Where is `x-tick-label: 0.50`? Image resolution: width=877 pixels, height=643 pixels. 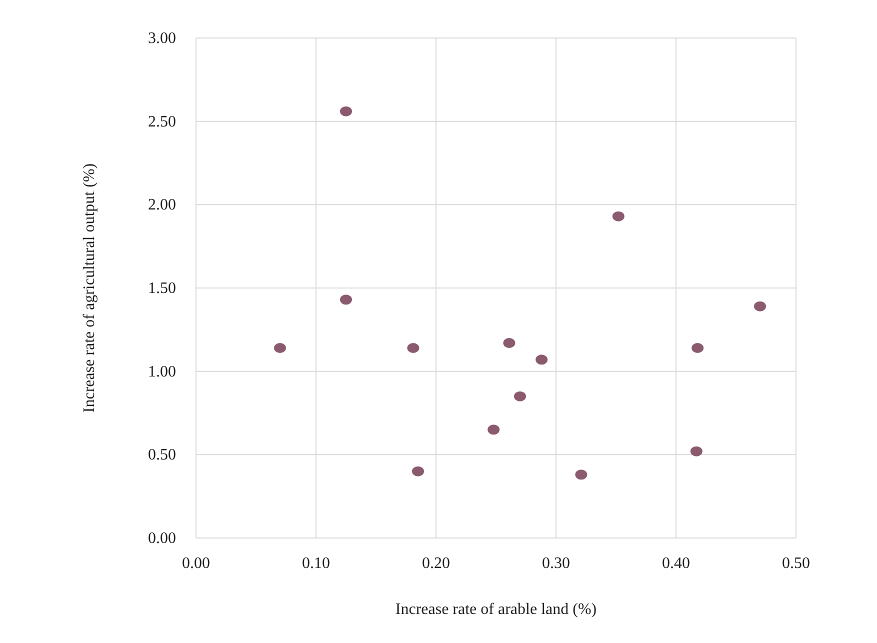
x-tick-label: 0.50 is located at coordinates (796, 563).